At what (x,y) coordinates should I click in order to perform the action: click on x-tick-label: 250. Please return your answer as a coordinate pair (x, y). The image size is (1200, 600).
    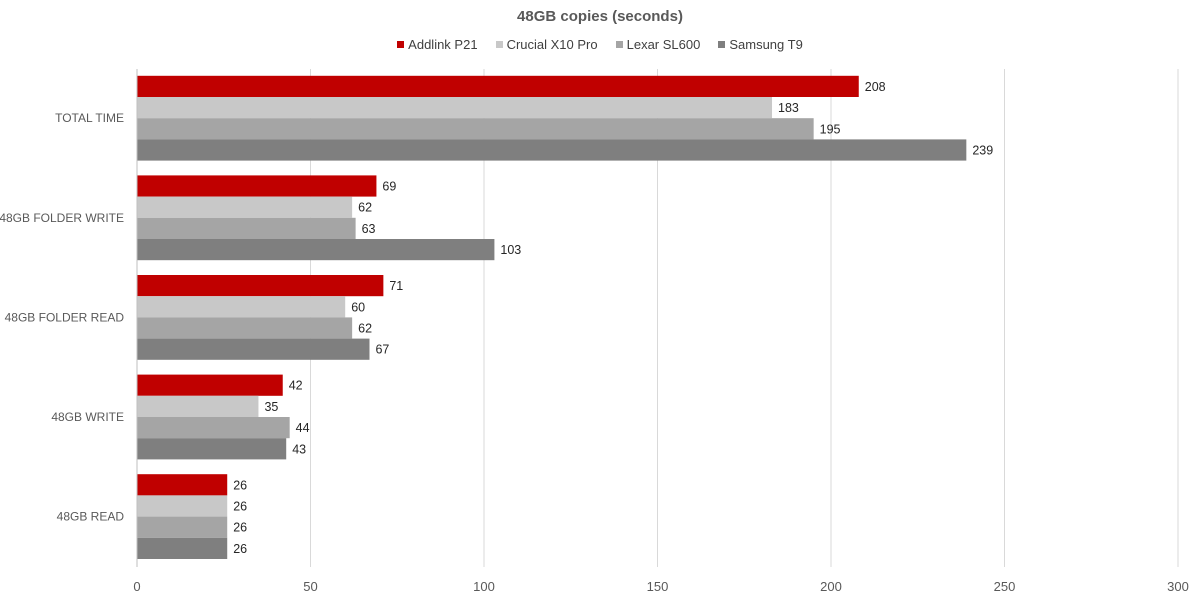
    Looking at the image, I should click on (1005, 586).